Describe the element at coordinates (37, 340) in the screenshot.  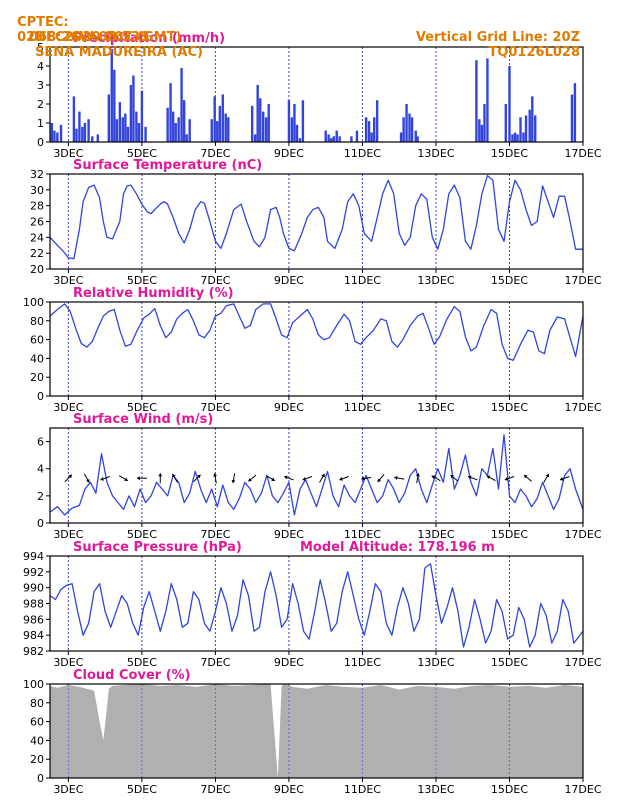
I see `y-tick-label-rh: 60` at that location.